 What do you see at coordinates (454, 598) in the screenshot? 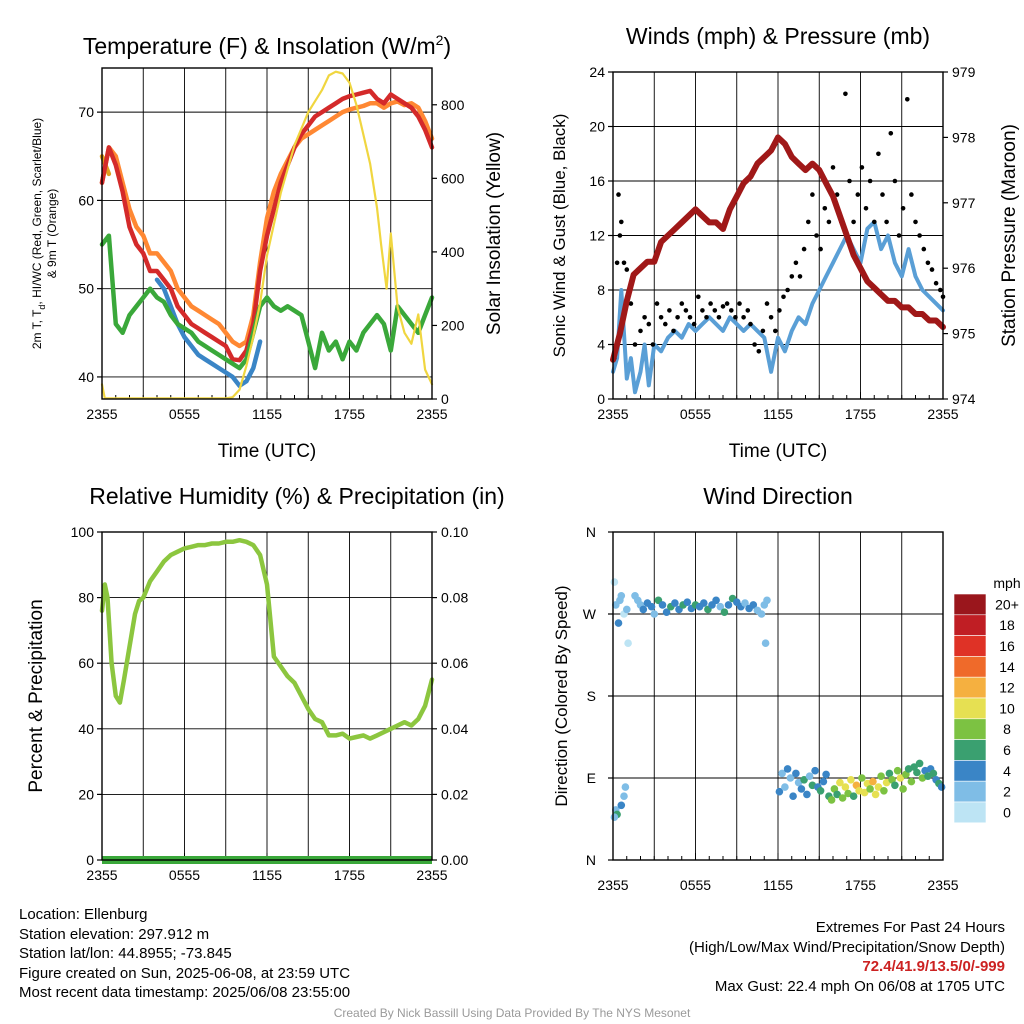
I see `y-right-tick-label: 0.08` at bounding box center [454, 598].